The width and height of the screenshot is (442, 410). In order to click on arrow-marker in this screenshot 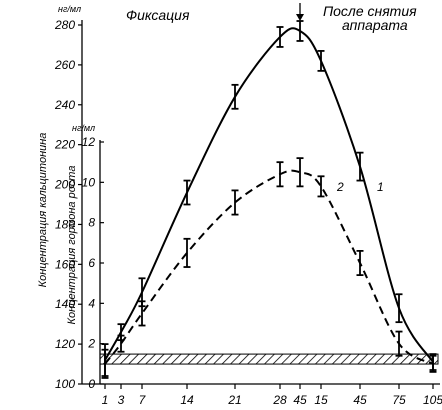, I will do `click(300, 12)`.